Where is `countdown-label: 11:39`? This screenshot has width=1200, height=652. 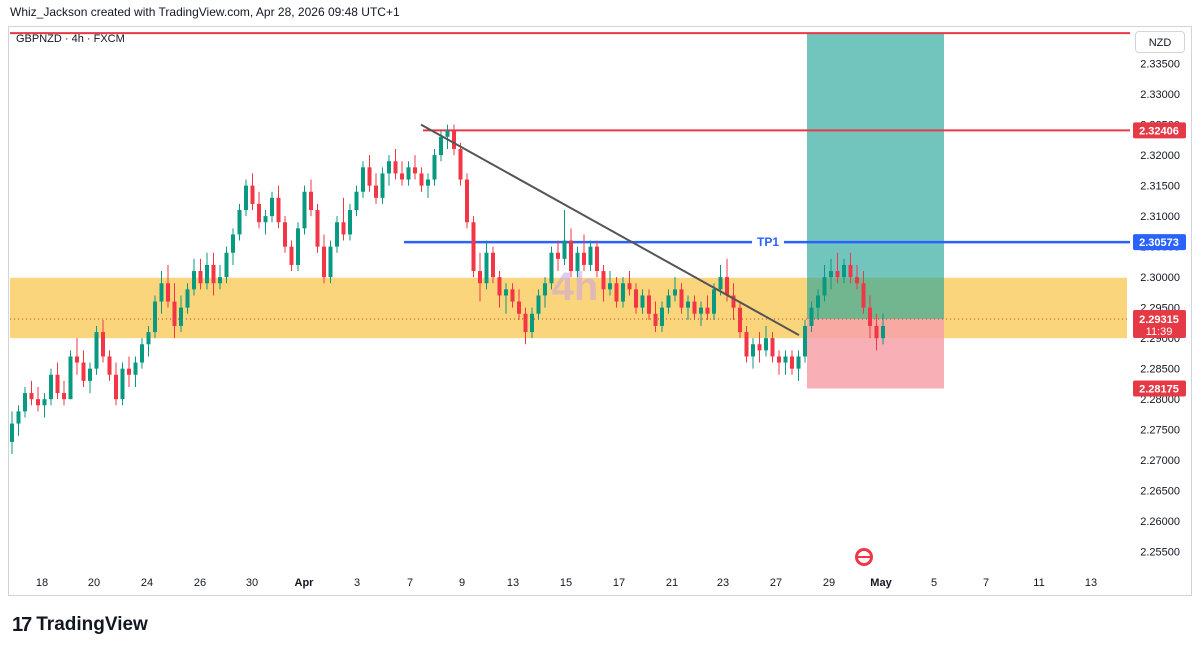
countdown-label: 11:39 is located at coordinates (1159, 332).